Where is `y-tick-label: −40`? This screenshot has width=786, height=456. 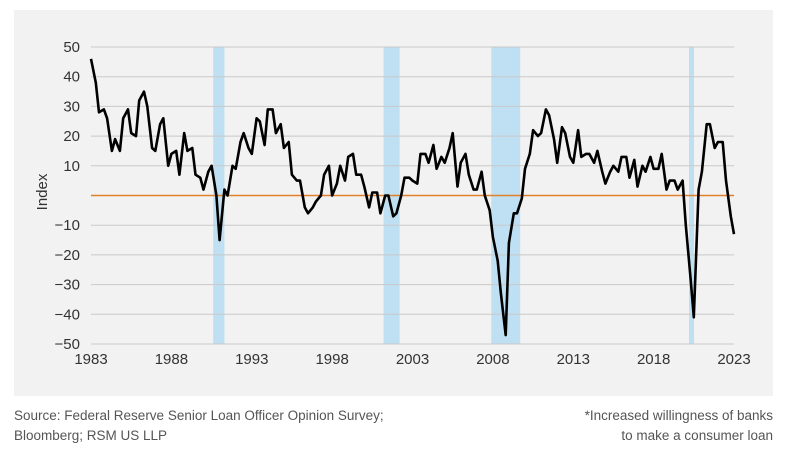 y-tick-label: −40 is located at coordinates (67, 314).